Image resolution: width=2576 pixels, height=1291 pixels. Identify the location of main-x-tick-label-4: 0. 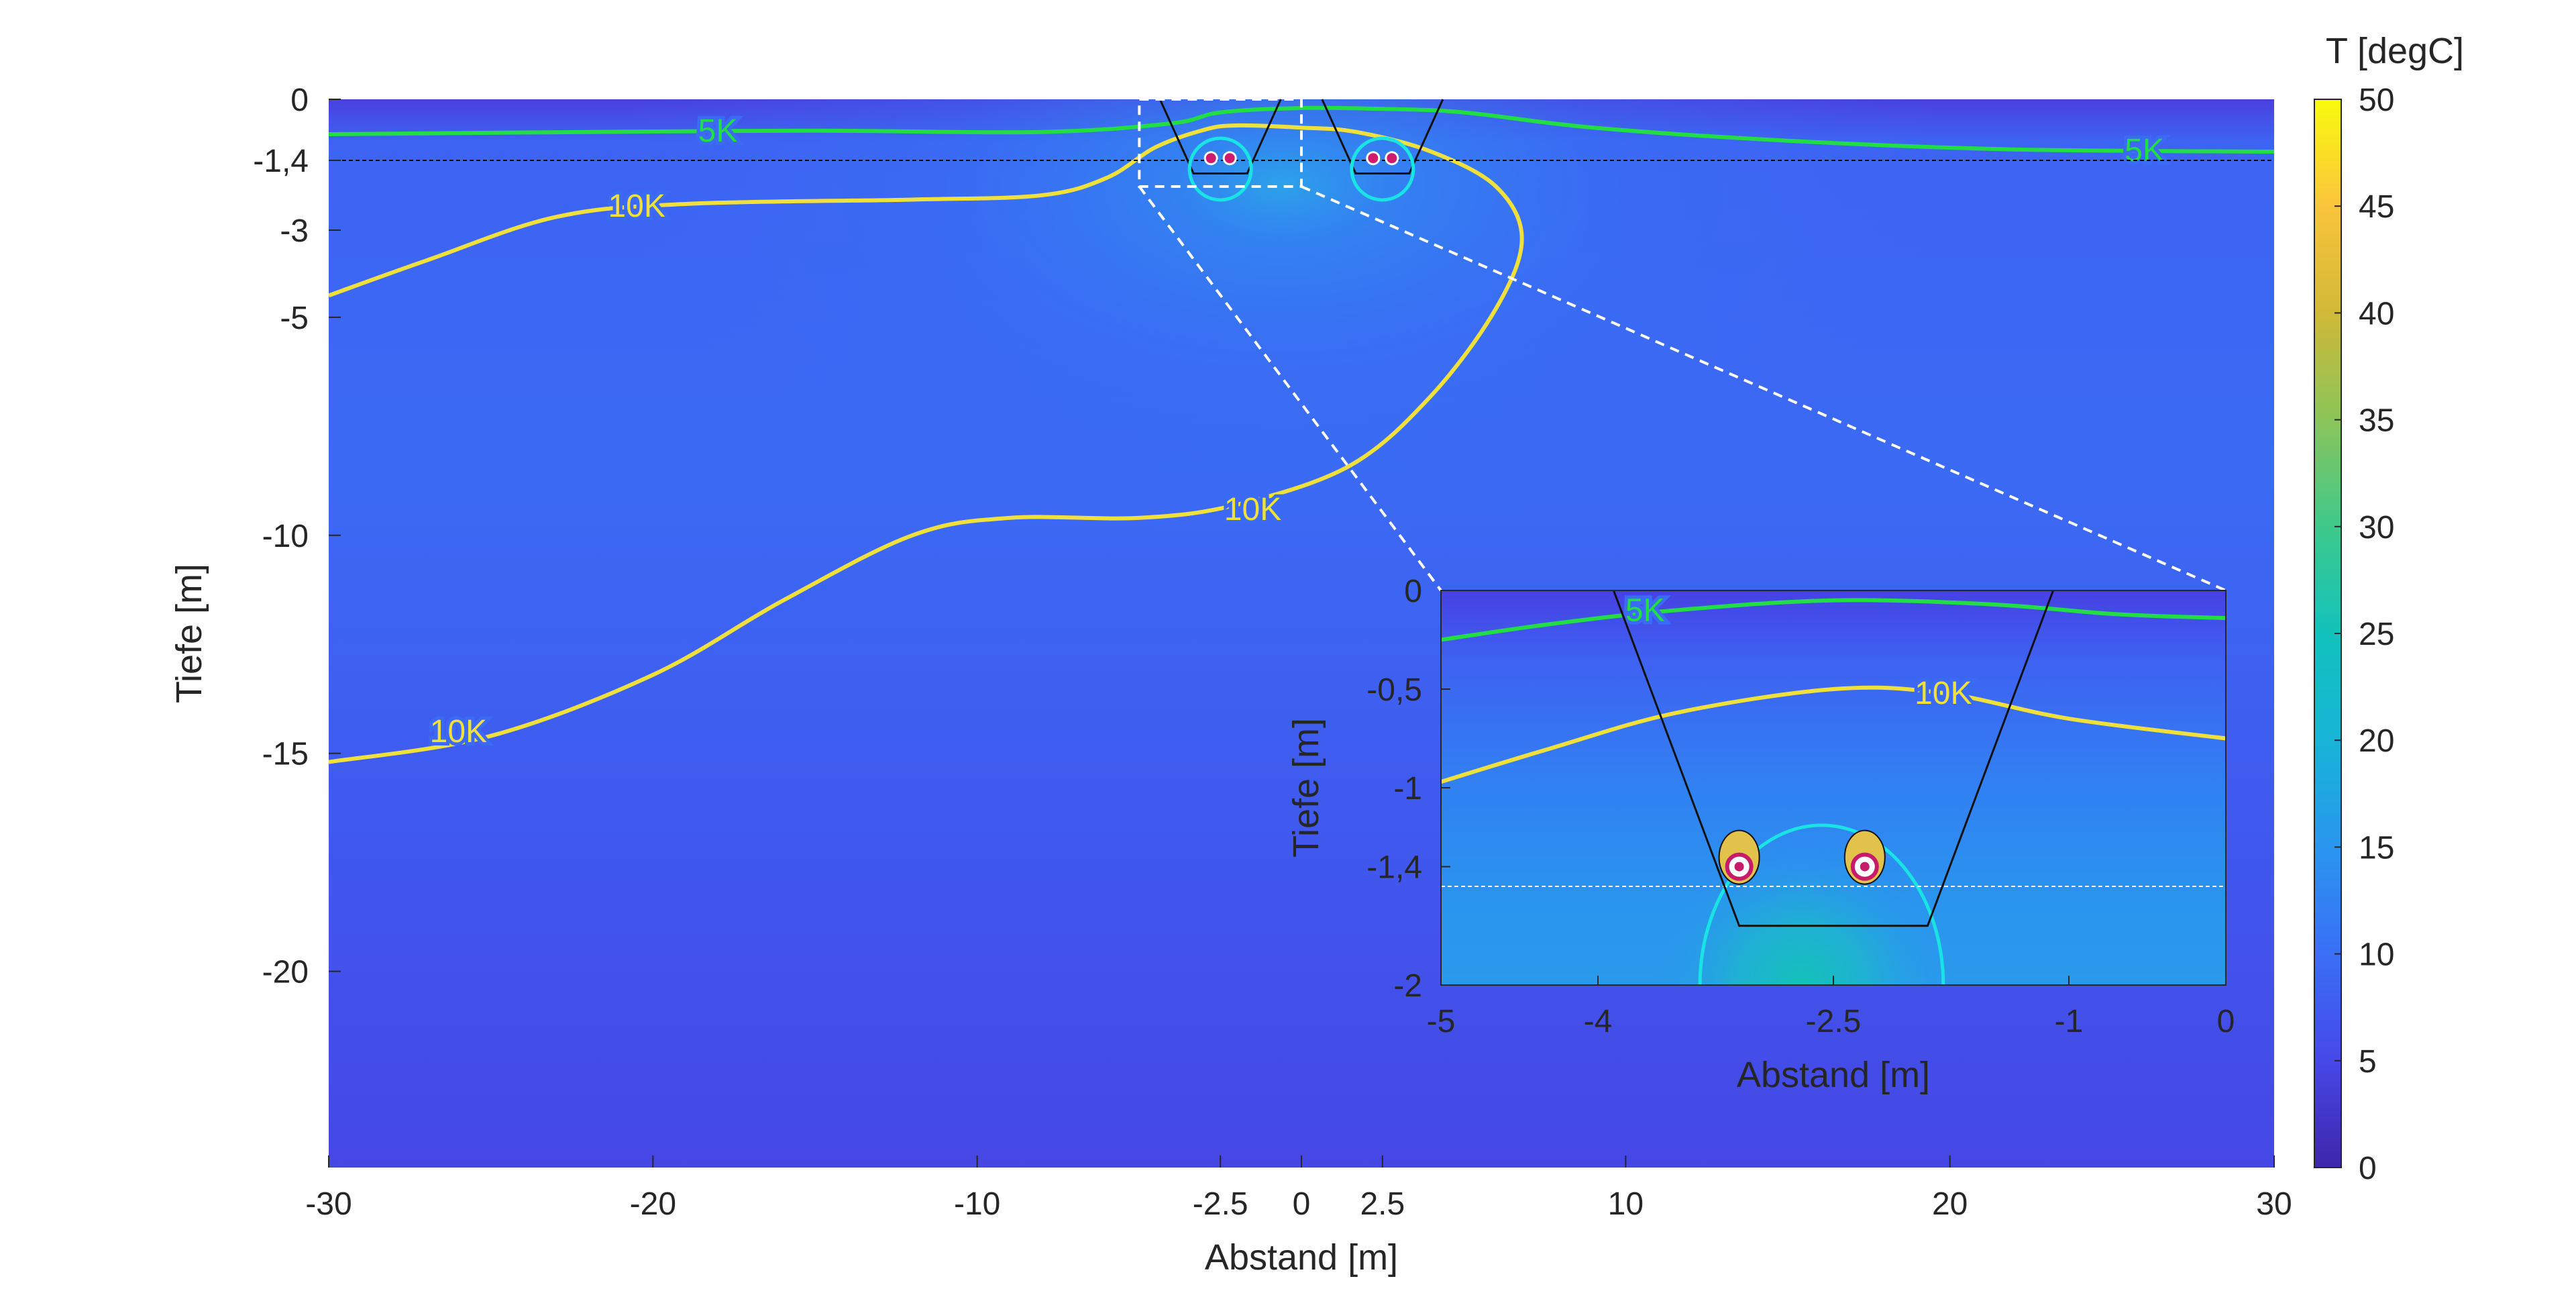
(1302, 1204).